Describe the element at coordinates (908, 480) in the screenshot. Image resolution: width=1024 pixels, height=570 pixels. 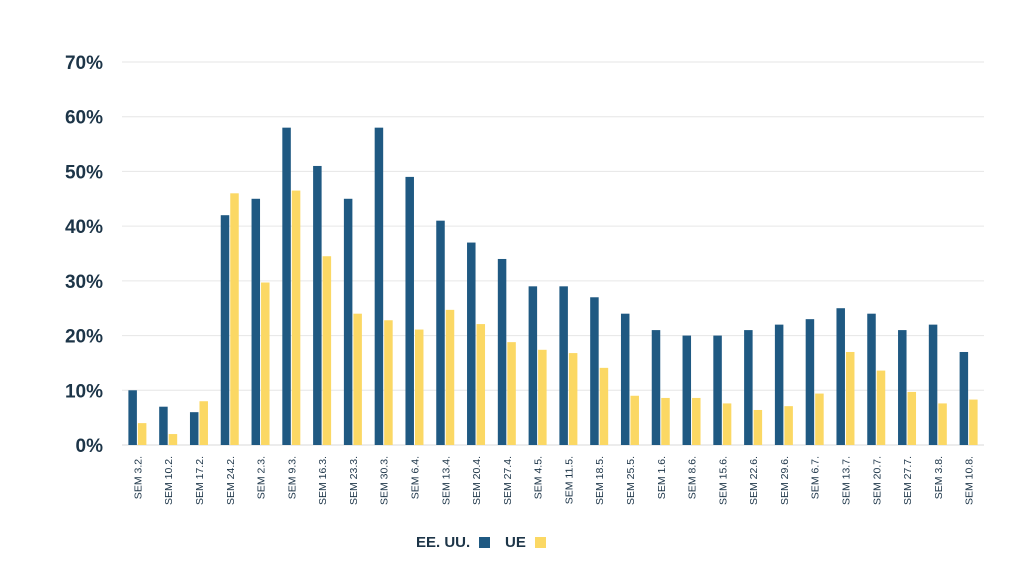
I see `x-tick-label: SEM 27.7.` at that location.